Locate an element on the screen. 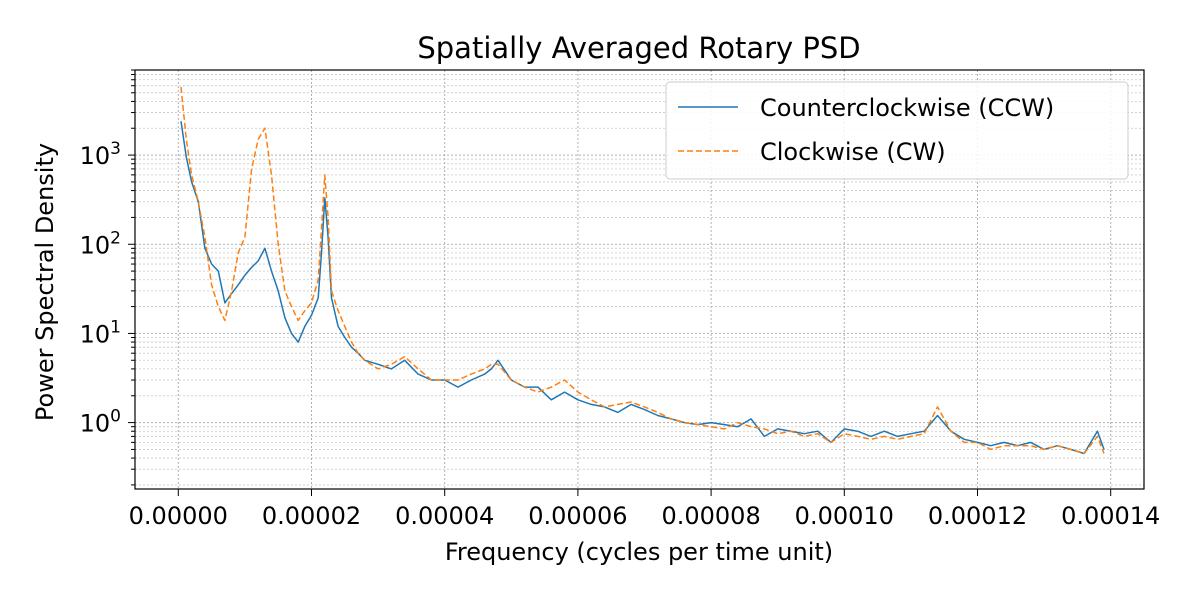 The height and width of the screenshot is (604, 1200). x-tick-label: 0.00010 is located at coordinates (844, 516).